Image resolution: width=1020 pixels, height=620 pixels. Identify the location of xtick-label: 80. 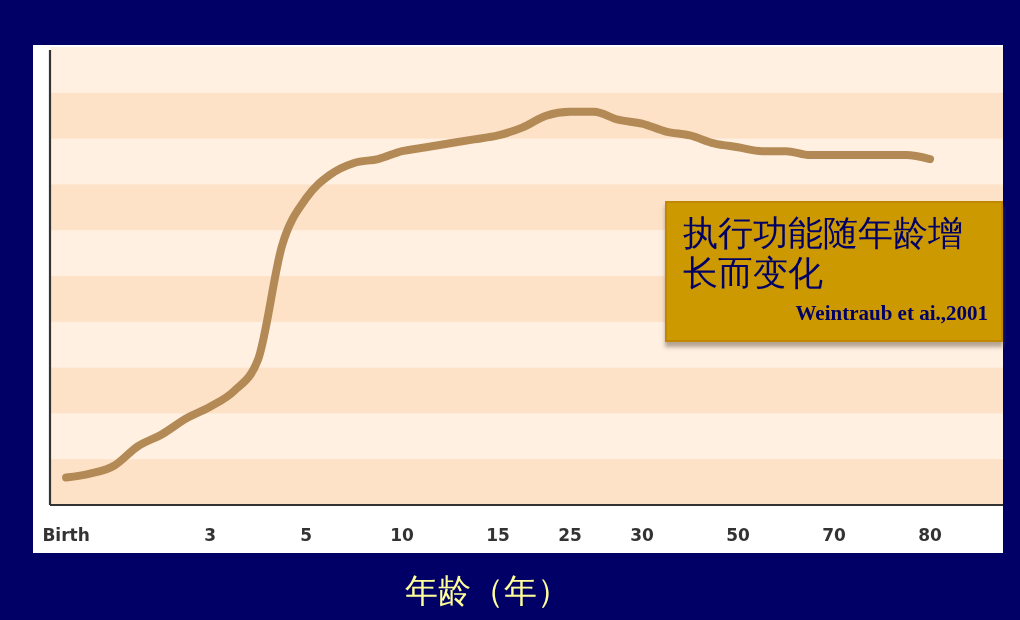
(930, 535).